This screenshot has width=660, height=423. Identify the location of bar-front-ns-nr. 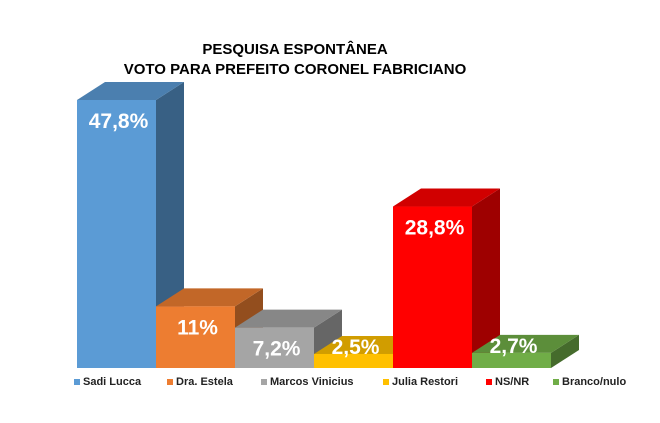
(432, 287).